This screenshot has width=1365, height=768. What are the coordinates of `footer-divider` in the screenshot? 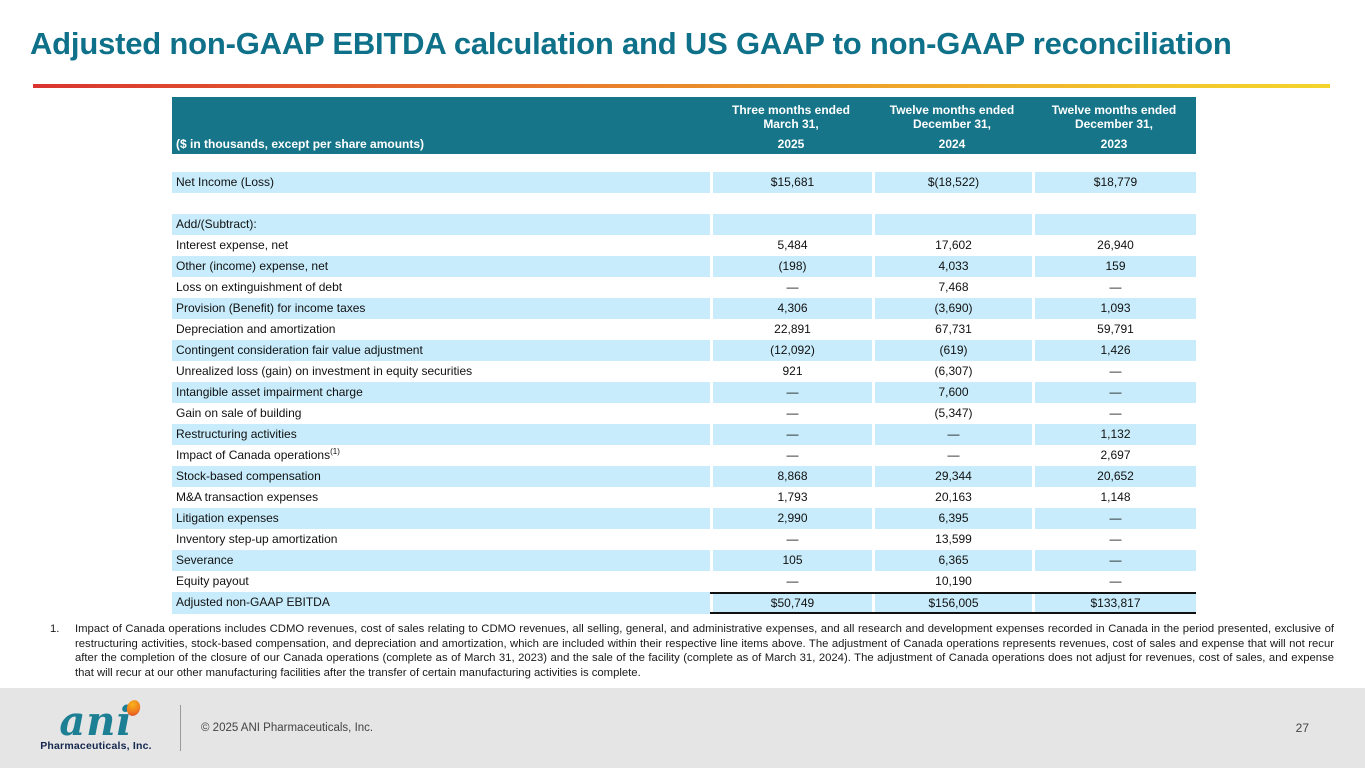 It's located at (180, 728).